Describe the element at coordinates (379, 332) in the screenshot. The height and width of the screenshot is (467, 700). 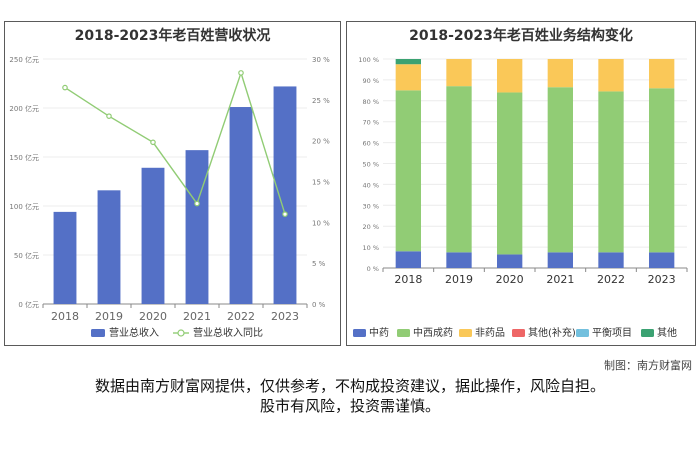
I see `legend-label: 中药` at that location.